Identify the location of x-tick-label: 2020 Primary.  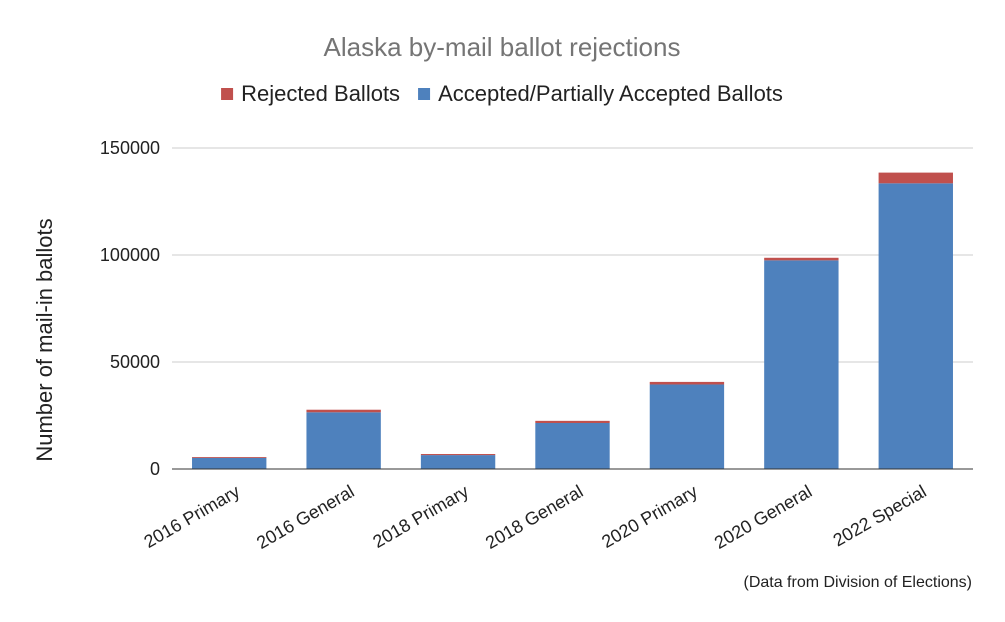
(649, 516).